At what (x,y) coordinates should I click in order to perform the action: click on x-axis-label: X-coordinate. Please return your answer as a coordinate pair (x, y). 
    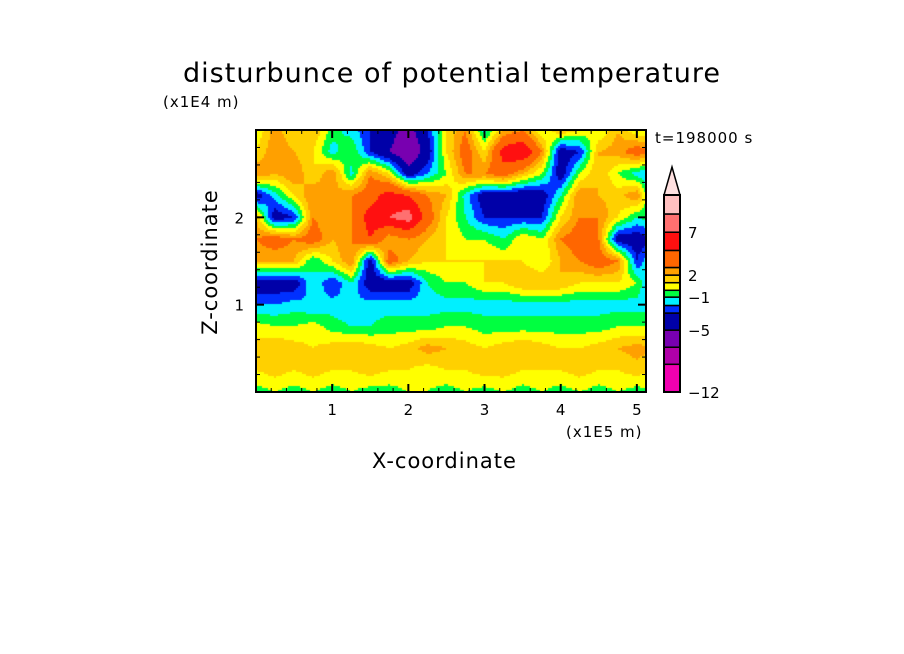
    Looking at the image, I should click on (444, 461).